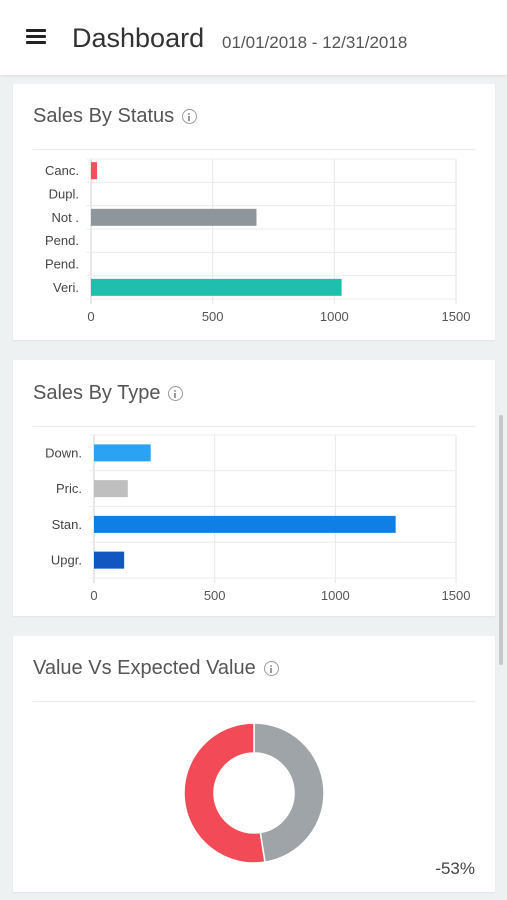 The width and height of the screenshot is (507, 900). Describe the element at coordinates (65, 217) in the screenshot. I see `y-tick-label: Not .` at that location.